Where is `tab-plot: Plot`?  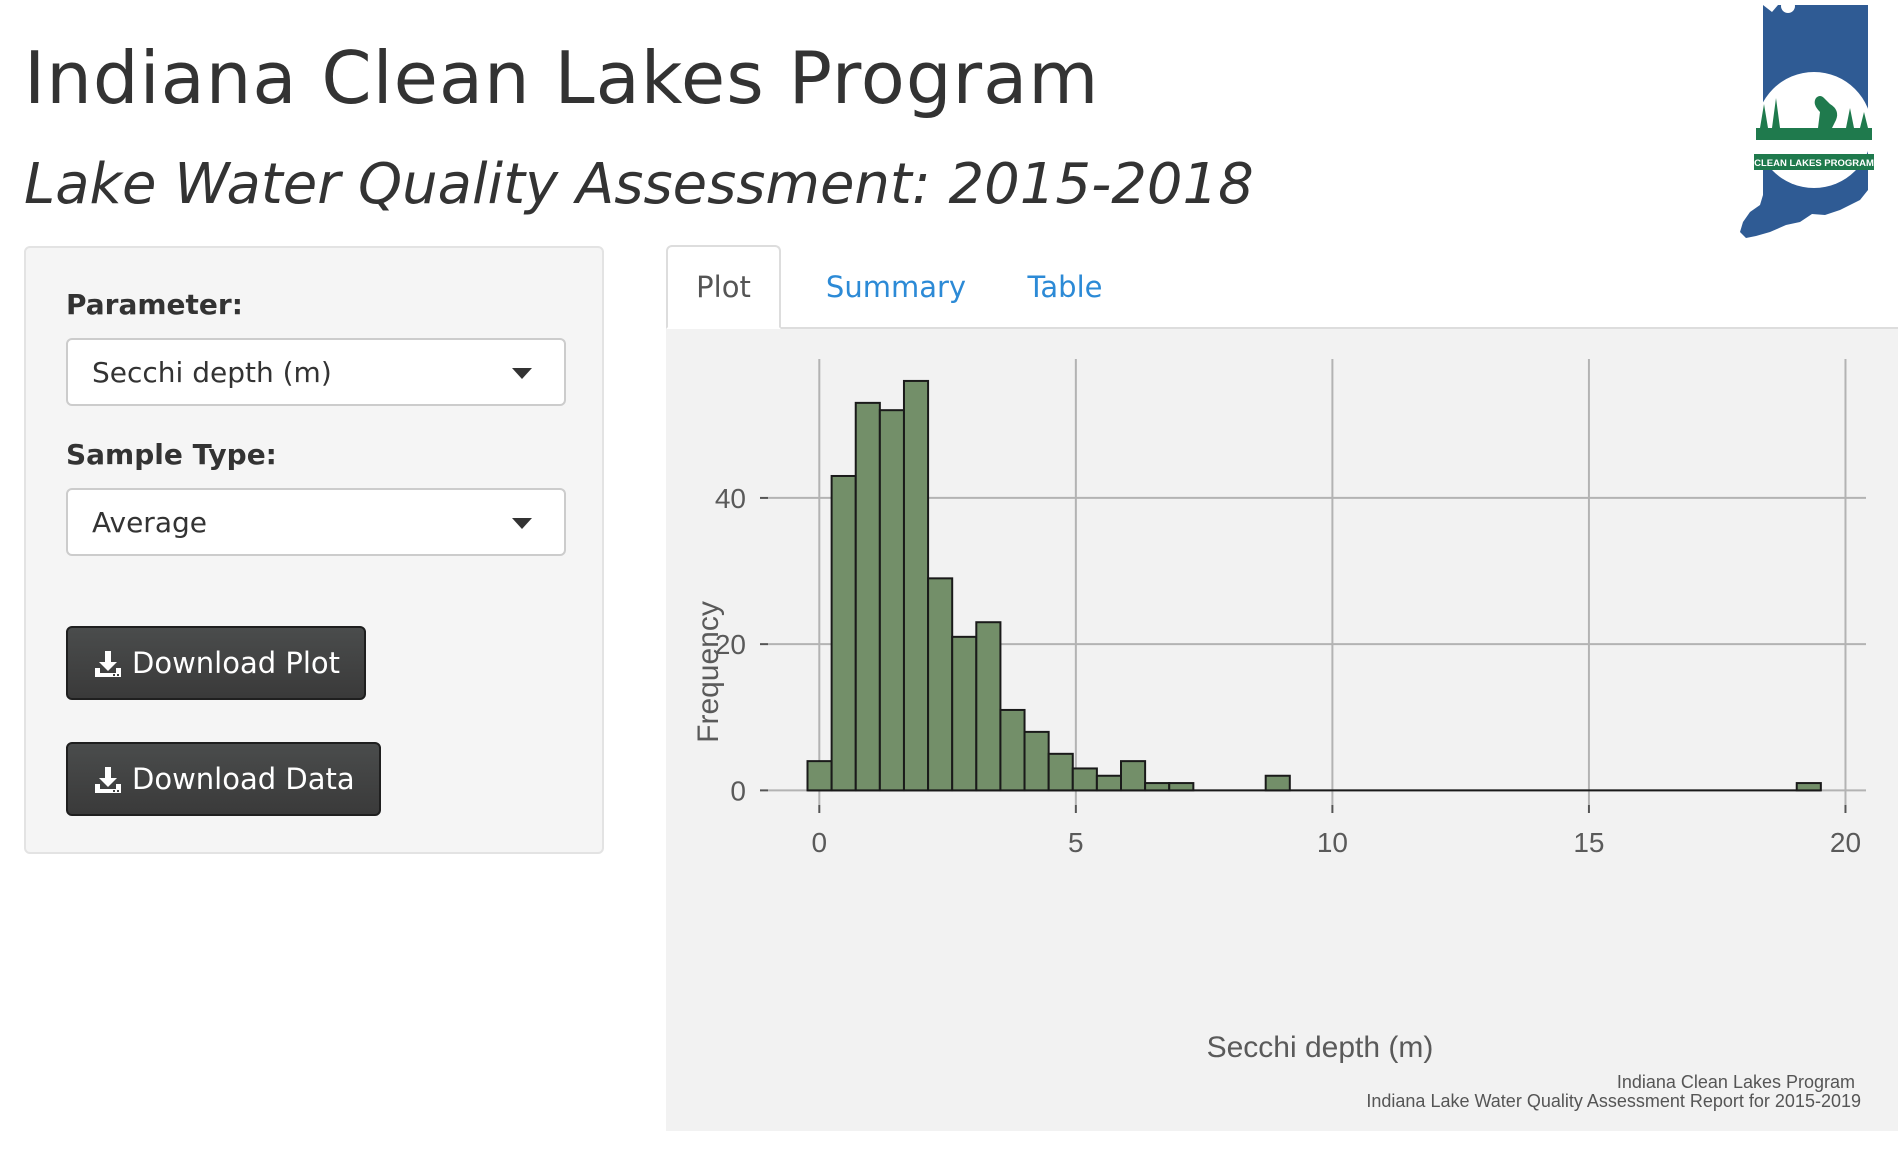
tab-plot: Plot is located at coordinates (723, 287).